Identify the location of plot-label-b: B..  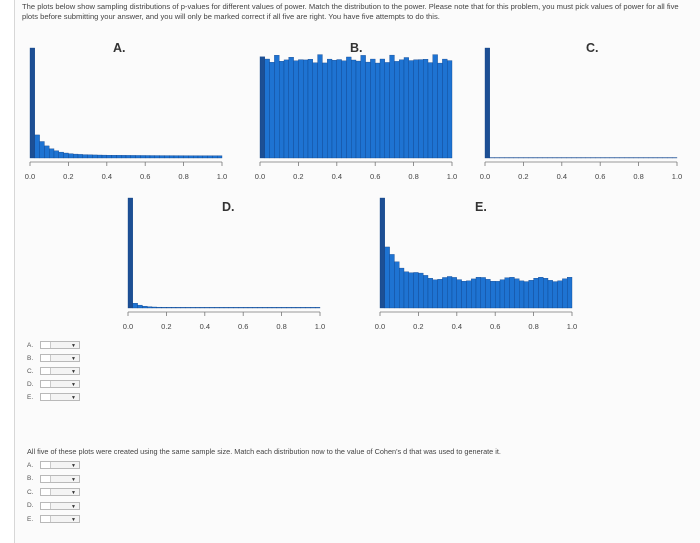
(356, 48).